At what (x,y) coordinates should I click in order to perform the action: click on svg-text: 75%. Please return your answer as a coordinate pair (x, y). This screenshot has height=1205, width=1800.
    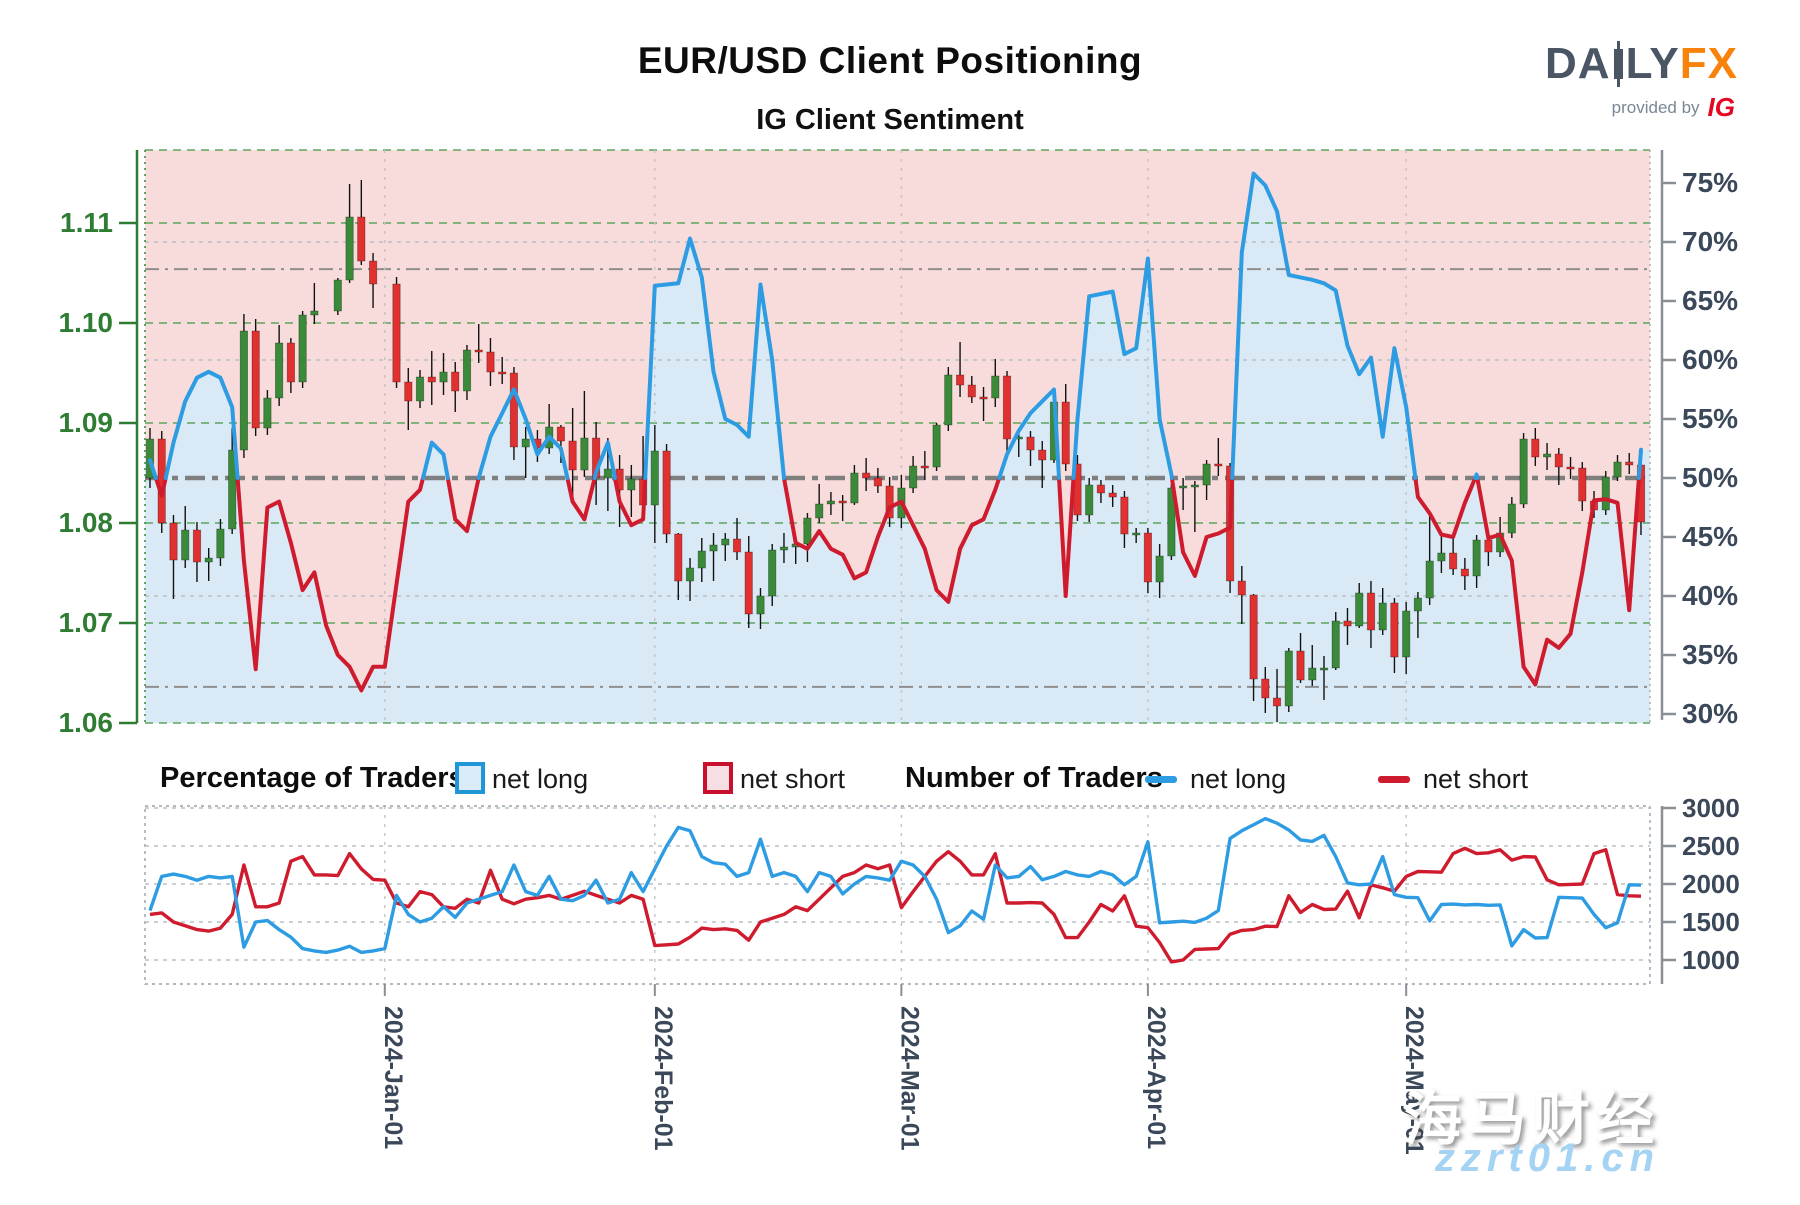
    Looking at the image, I should click on (1710, 182).